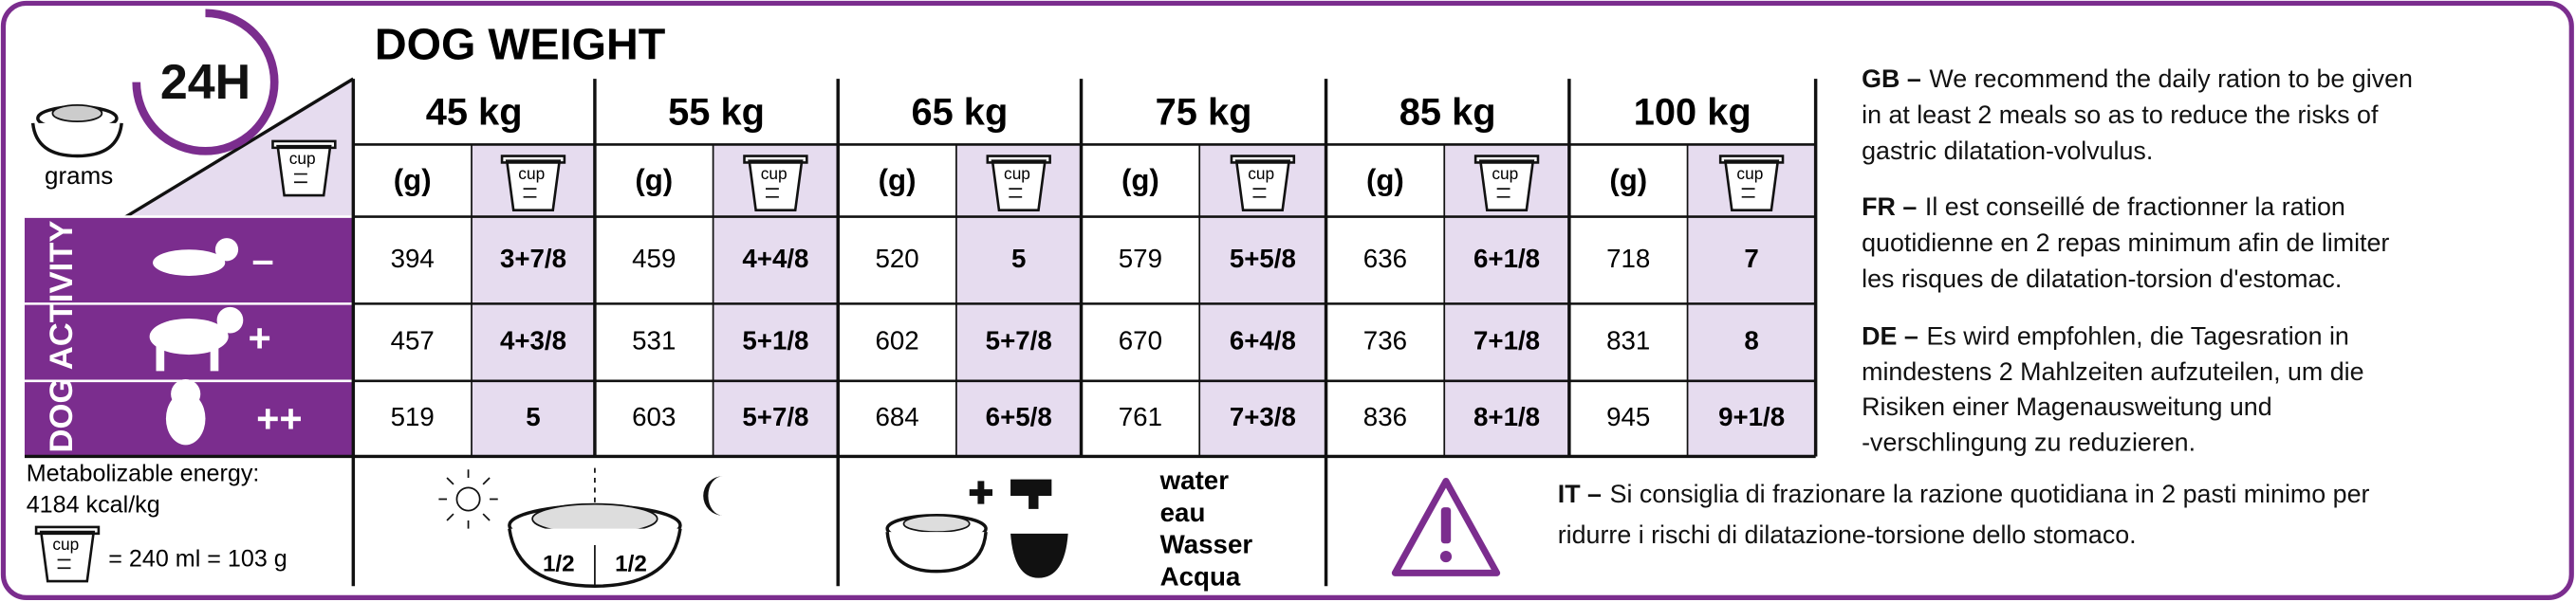 The image size is (2576, 602). I want to click on weight-header: 45 kg, so click(474, 113).